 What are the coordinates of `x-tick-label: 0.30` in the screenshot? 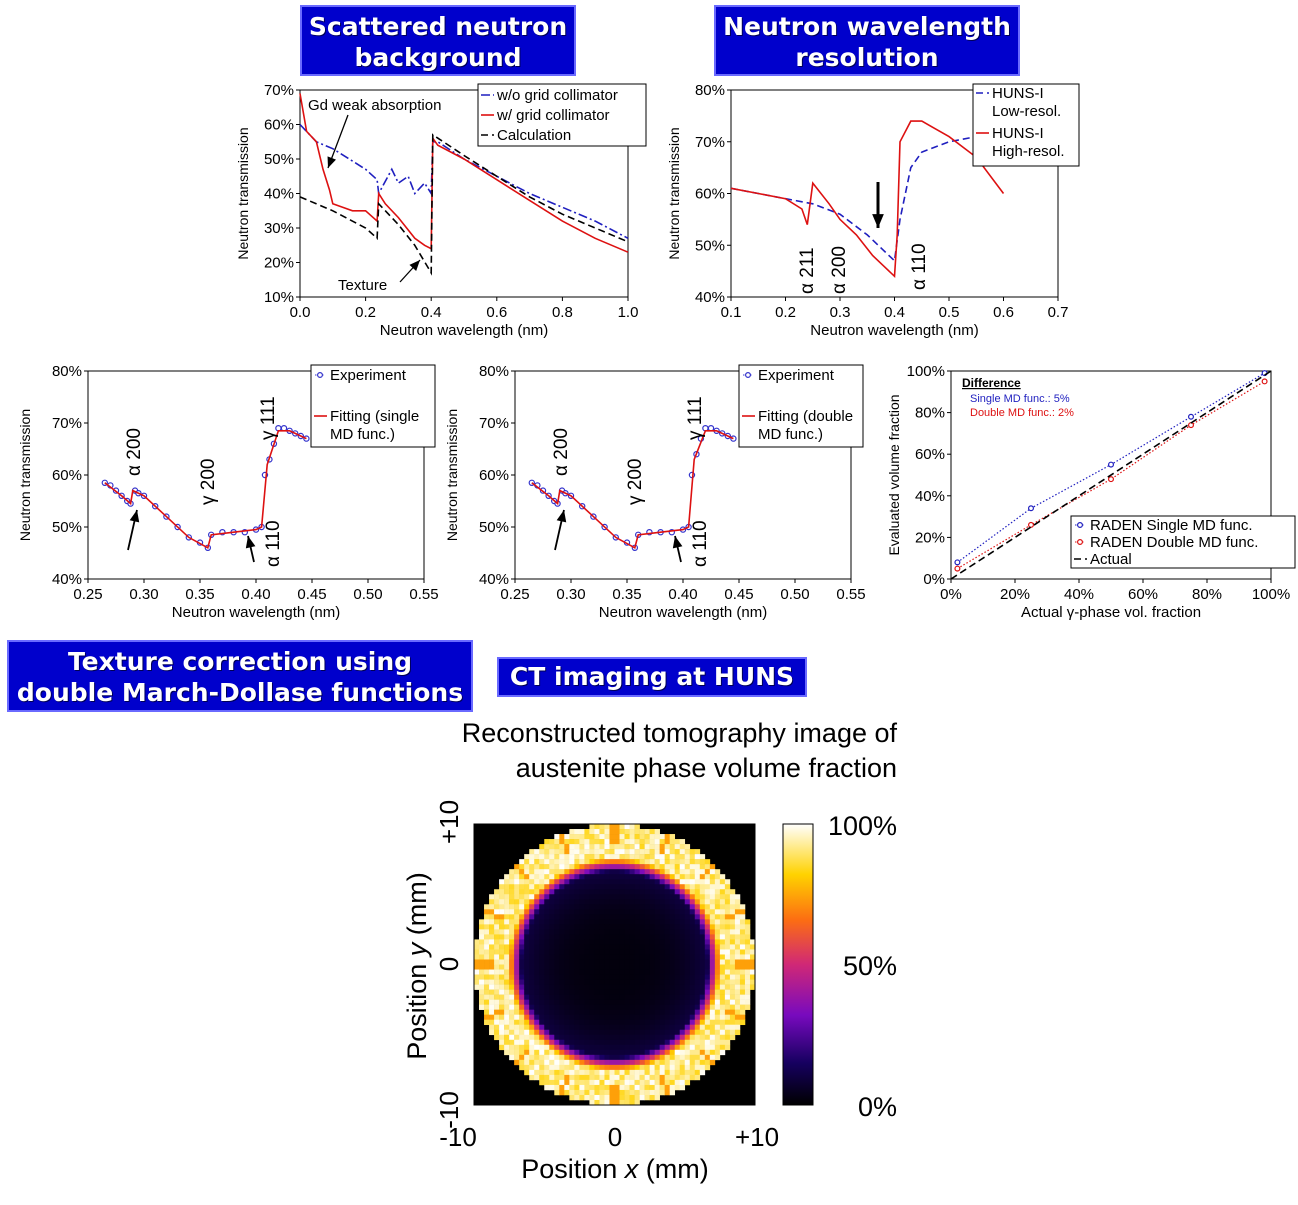 It's located at (143, 594).